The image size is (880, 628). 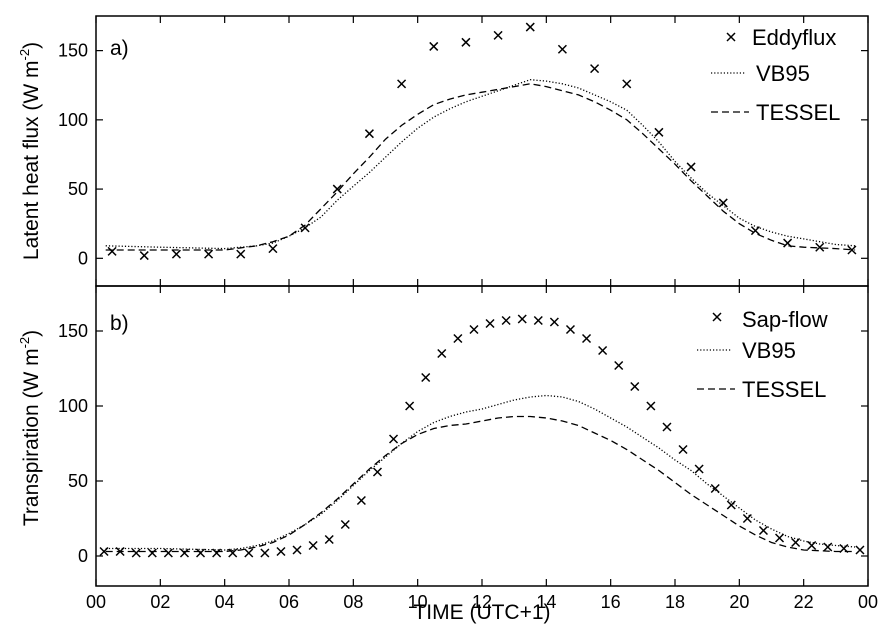 I want to click on panel-a-y-tick-label: 100, so click(x=73, y=120).